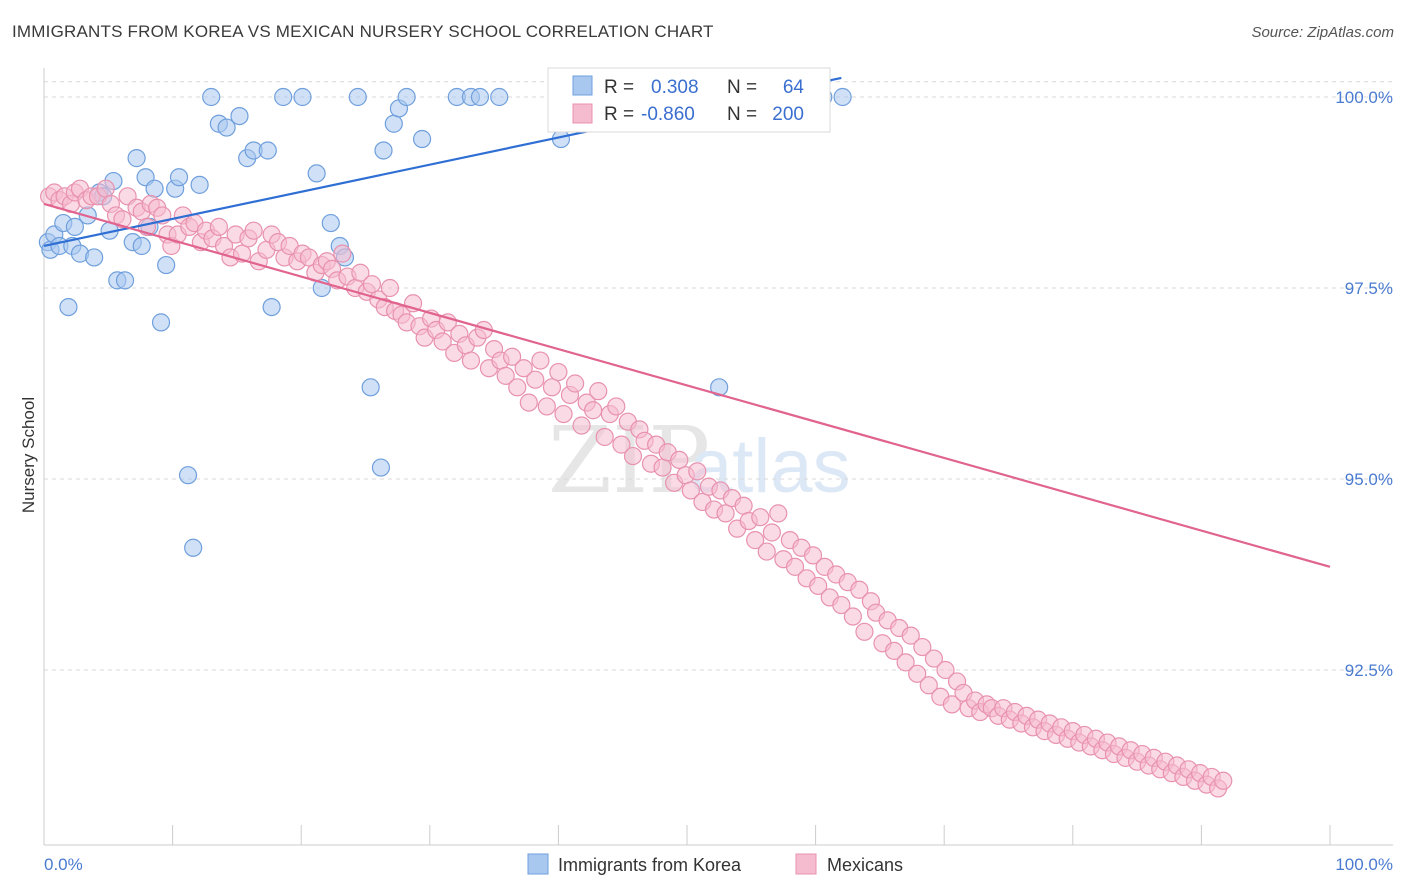 The width and height of the screenshot is (1406, 892). I want to click on x-tick-label-min: 0.0%, so click(63, 864).